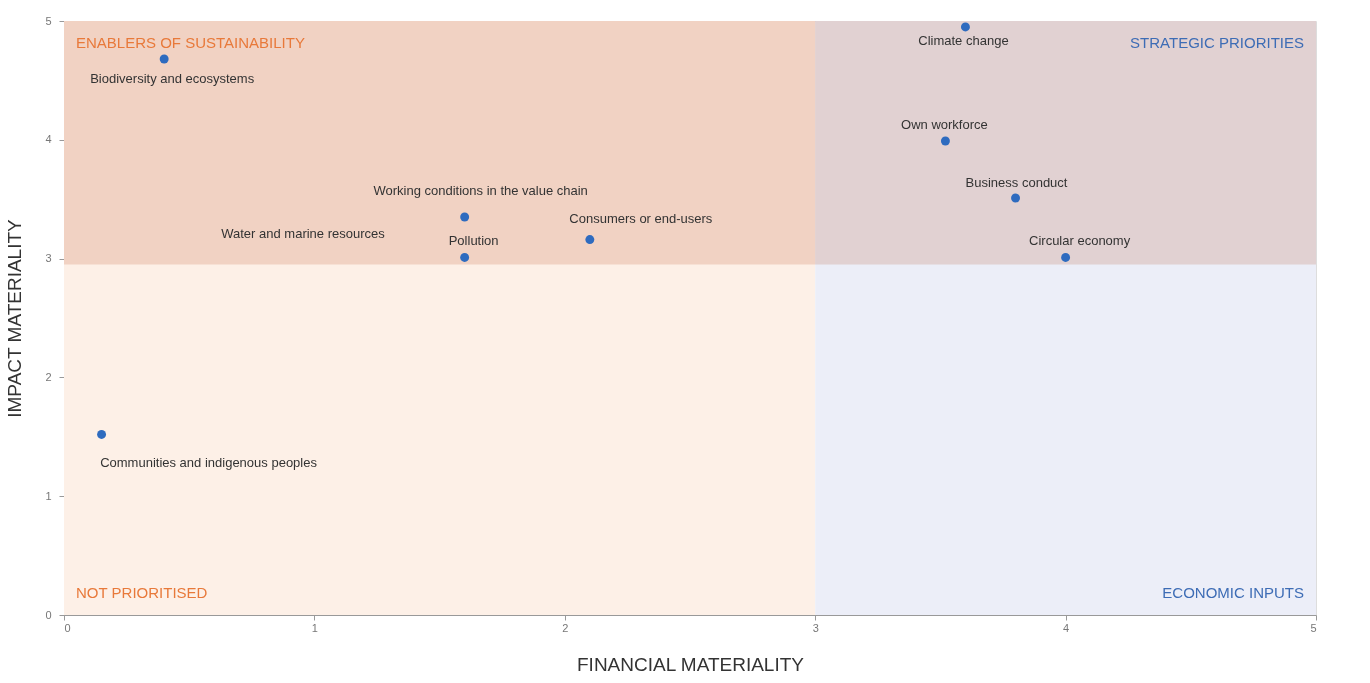 The image size is (1370, 683). I want to click on x-tick-label: 3, so click(815, 627).